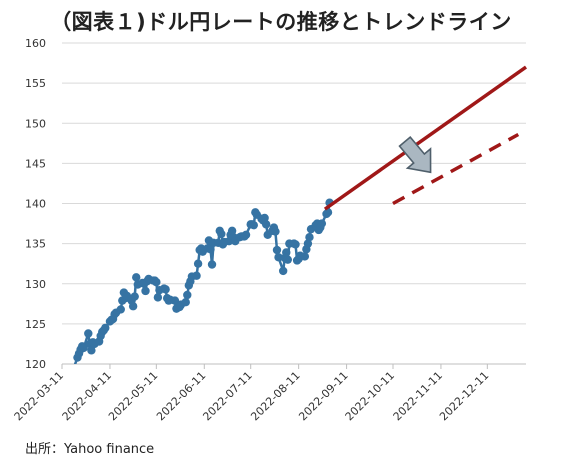 The height and width of the screenshot is (467, 562). I want to click on trendline-dashed, so click(456, 169).